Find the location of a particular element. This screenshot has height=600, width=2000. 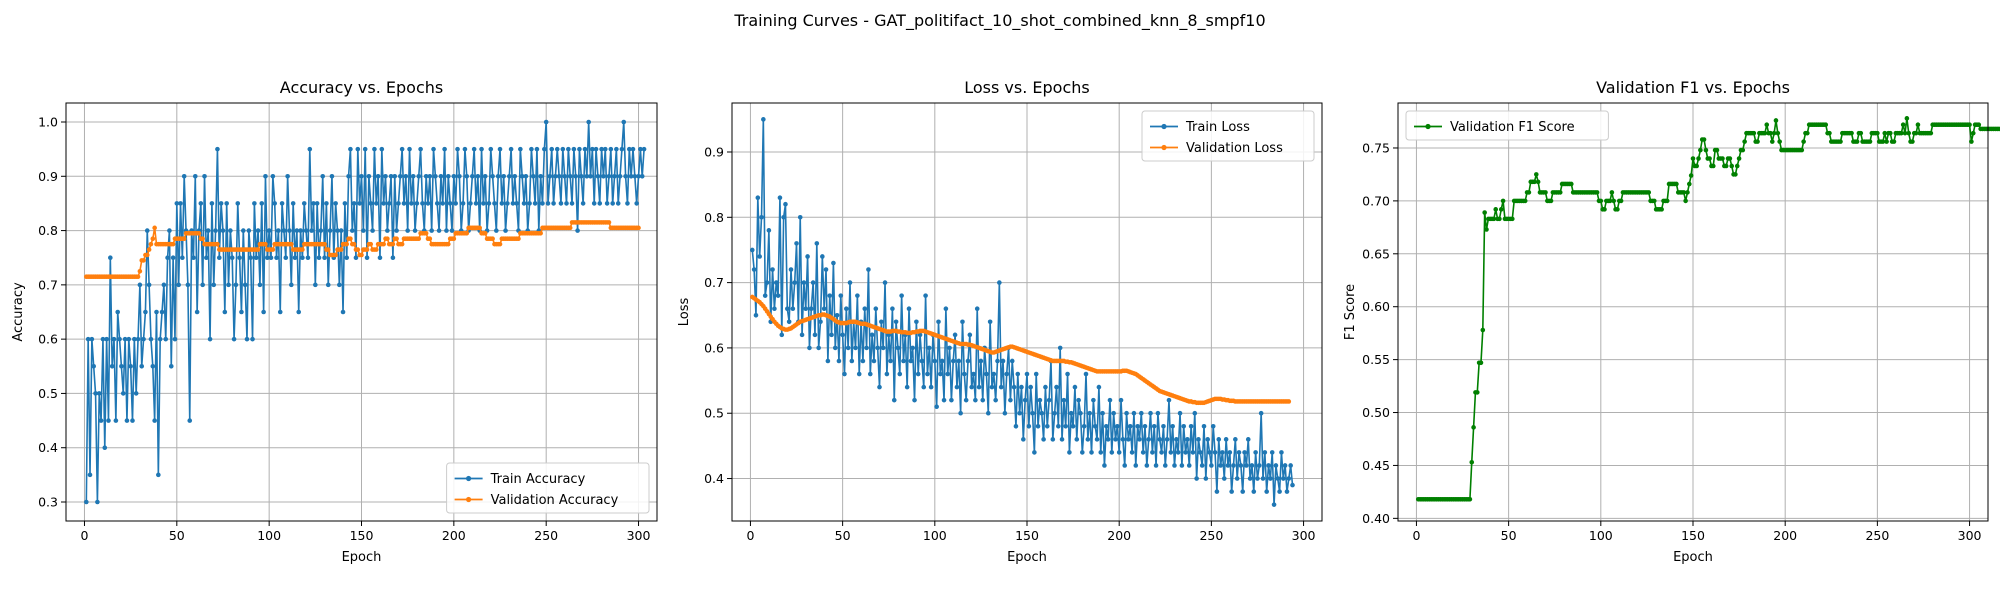

x-tick-label: 150 is located at coordinates (1027, 535).